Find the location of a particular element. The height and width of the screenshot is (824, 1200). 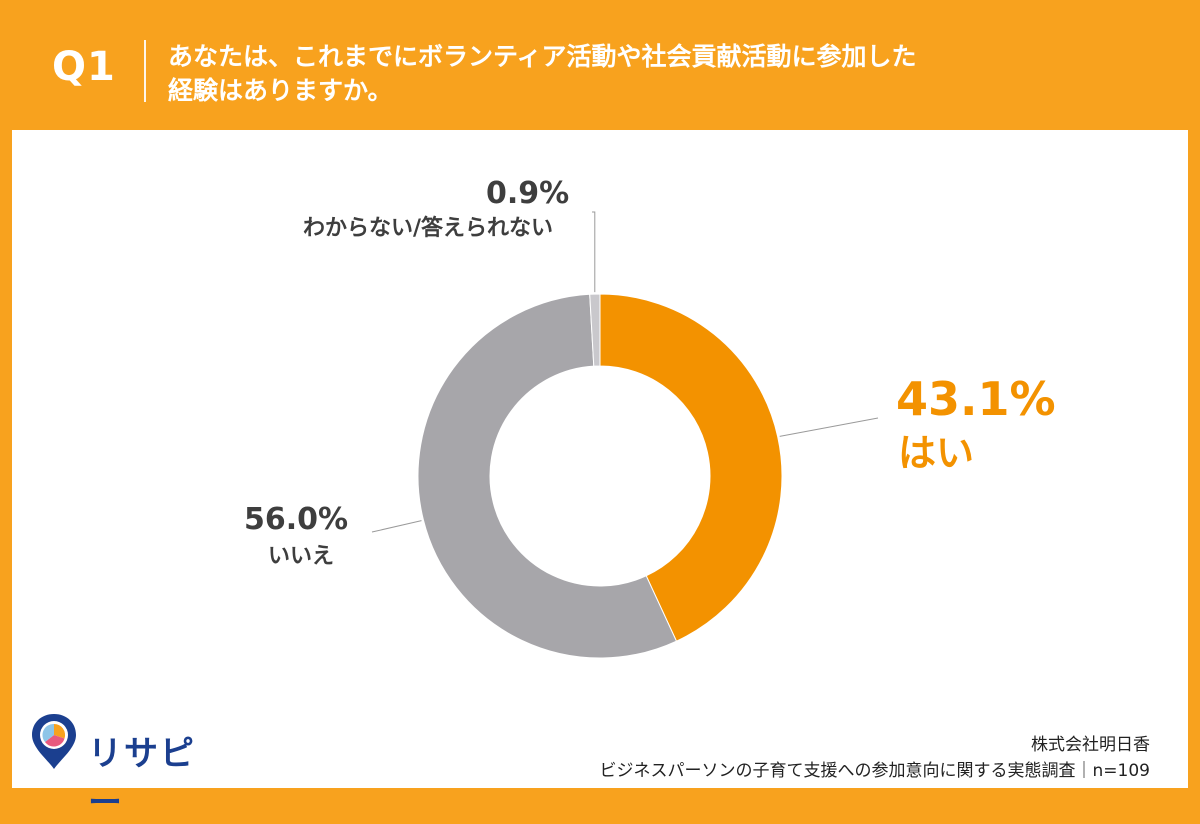

leader-line-yes is located at coordinates (829, 427).